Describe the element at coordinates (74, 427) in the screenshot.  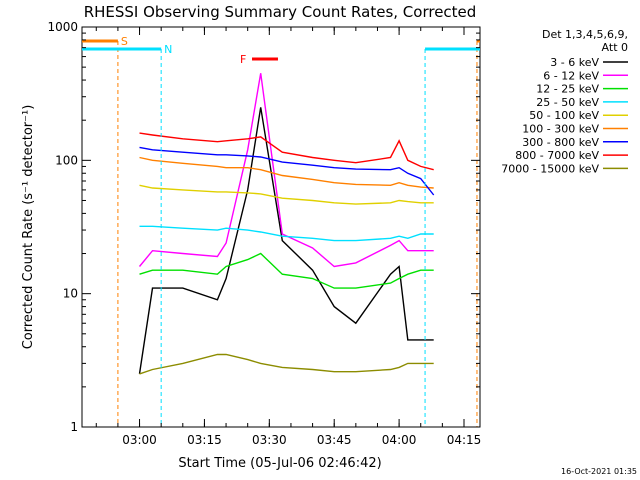
I see `y-tick-label-1: 1` at that location.